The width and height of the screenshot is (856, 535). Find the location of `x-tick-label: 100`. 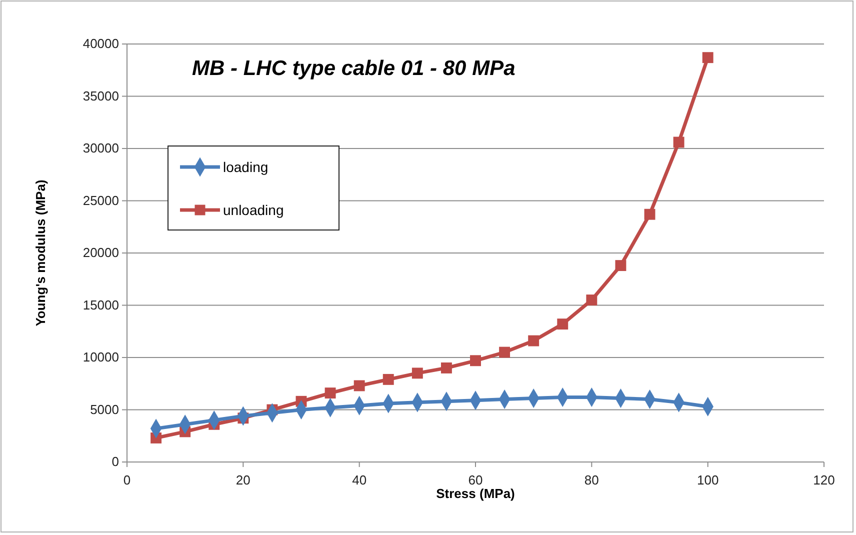

x-tick-label: 100 is located at coordinates (707, 480).